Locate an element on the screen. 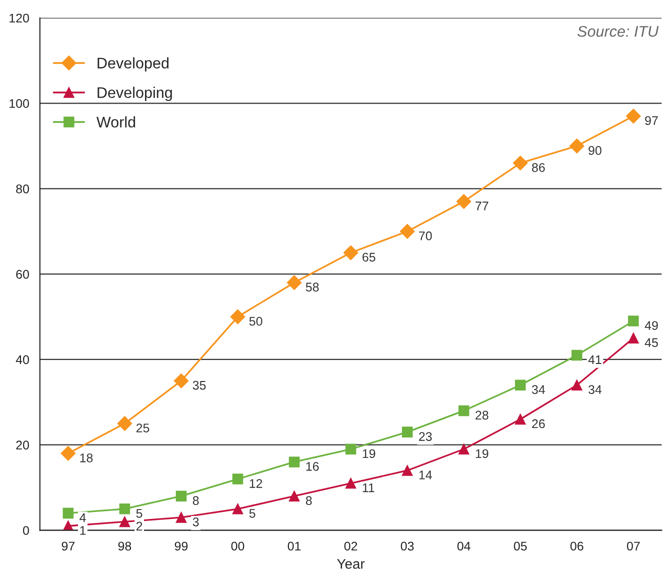 This screenshot has height=577, width=665. x-tick-label: 99 is located at coordinates (181, 546).